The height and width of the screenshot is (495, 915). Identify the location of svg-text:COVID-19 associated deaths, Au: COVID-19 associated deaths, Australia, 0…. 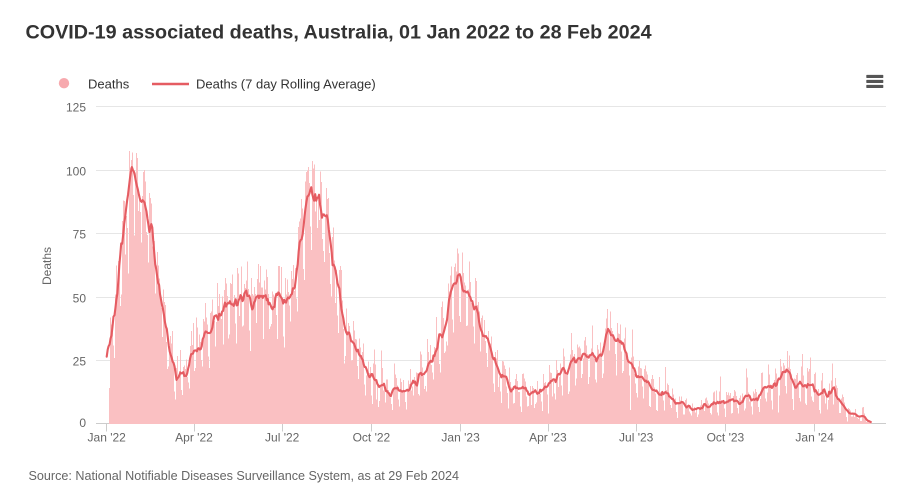
(339, 33).